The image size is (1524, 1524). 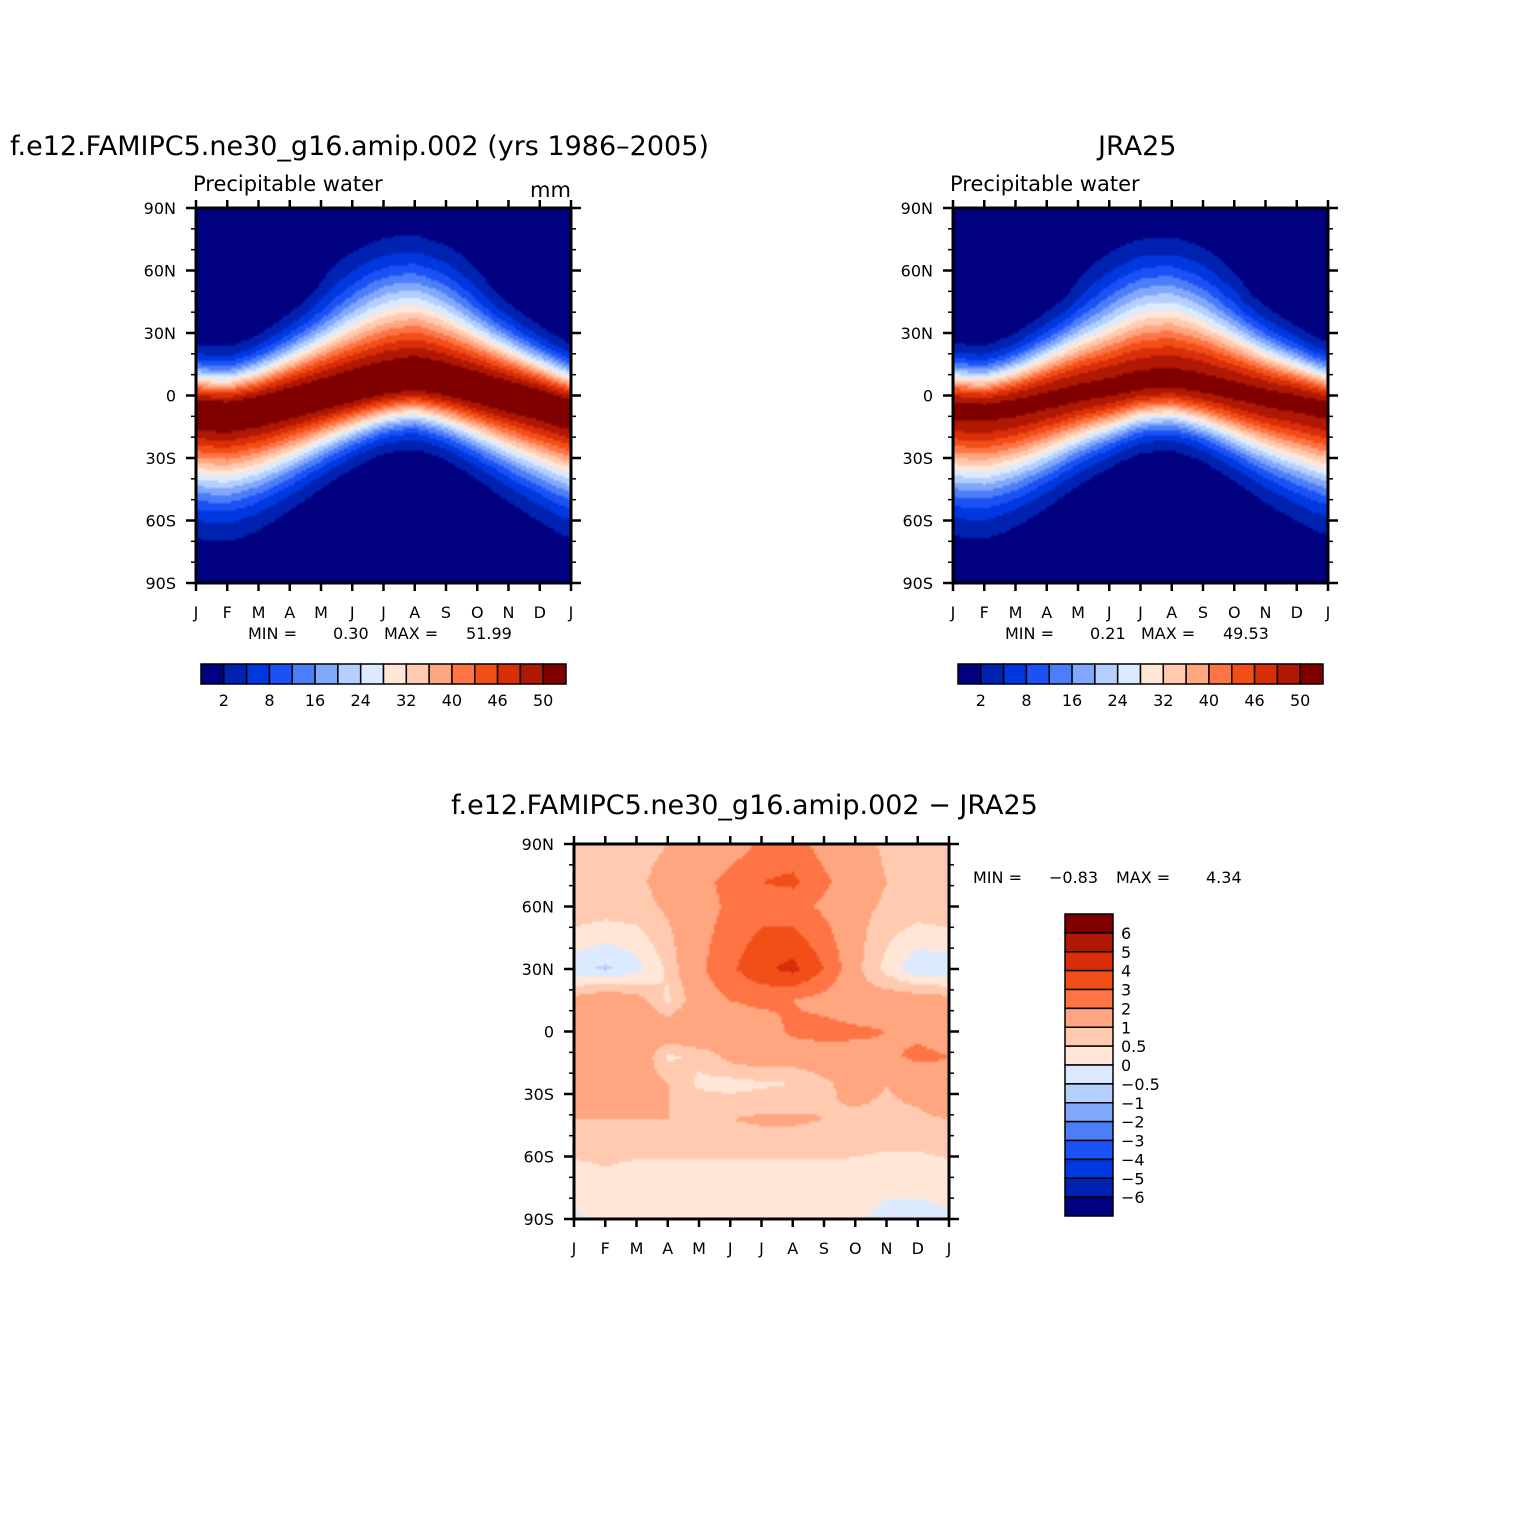 I want to click on panel-diff-max-value: 4.34, so click(x=1224, y=877).